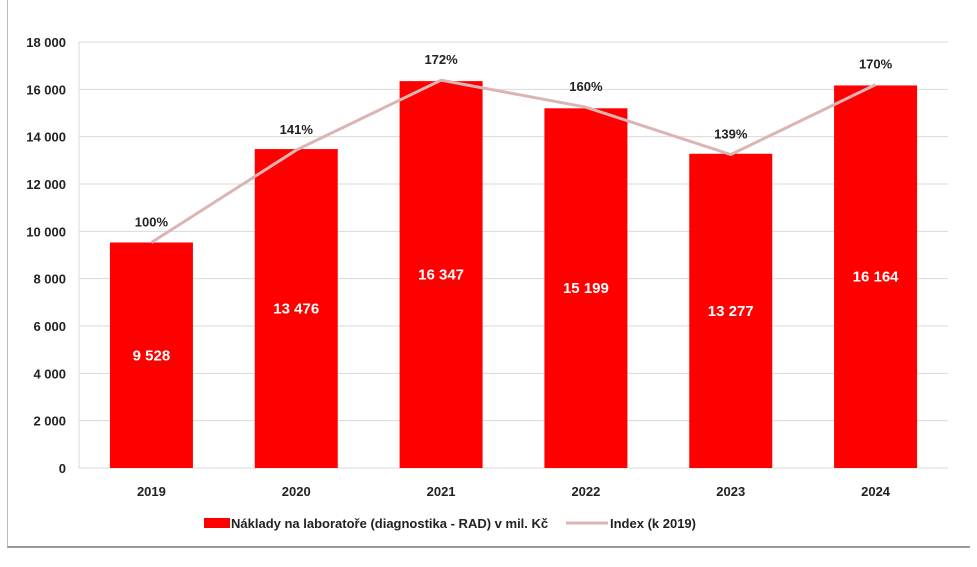 The width and height of the screenshot is (977, 567). Describe the element at coordinates (585, 491) in the screenshot. I see `x-tick-label: 2022` at that location.